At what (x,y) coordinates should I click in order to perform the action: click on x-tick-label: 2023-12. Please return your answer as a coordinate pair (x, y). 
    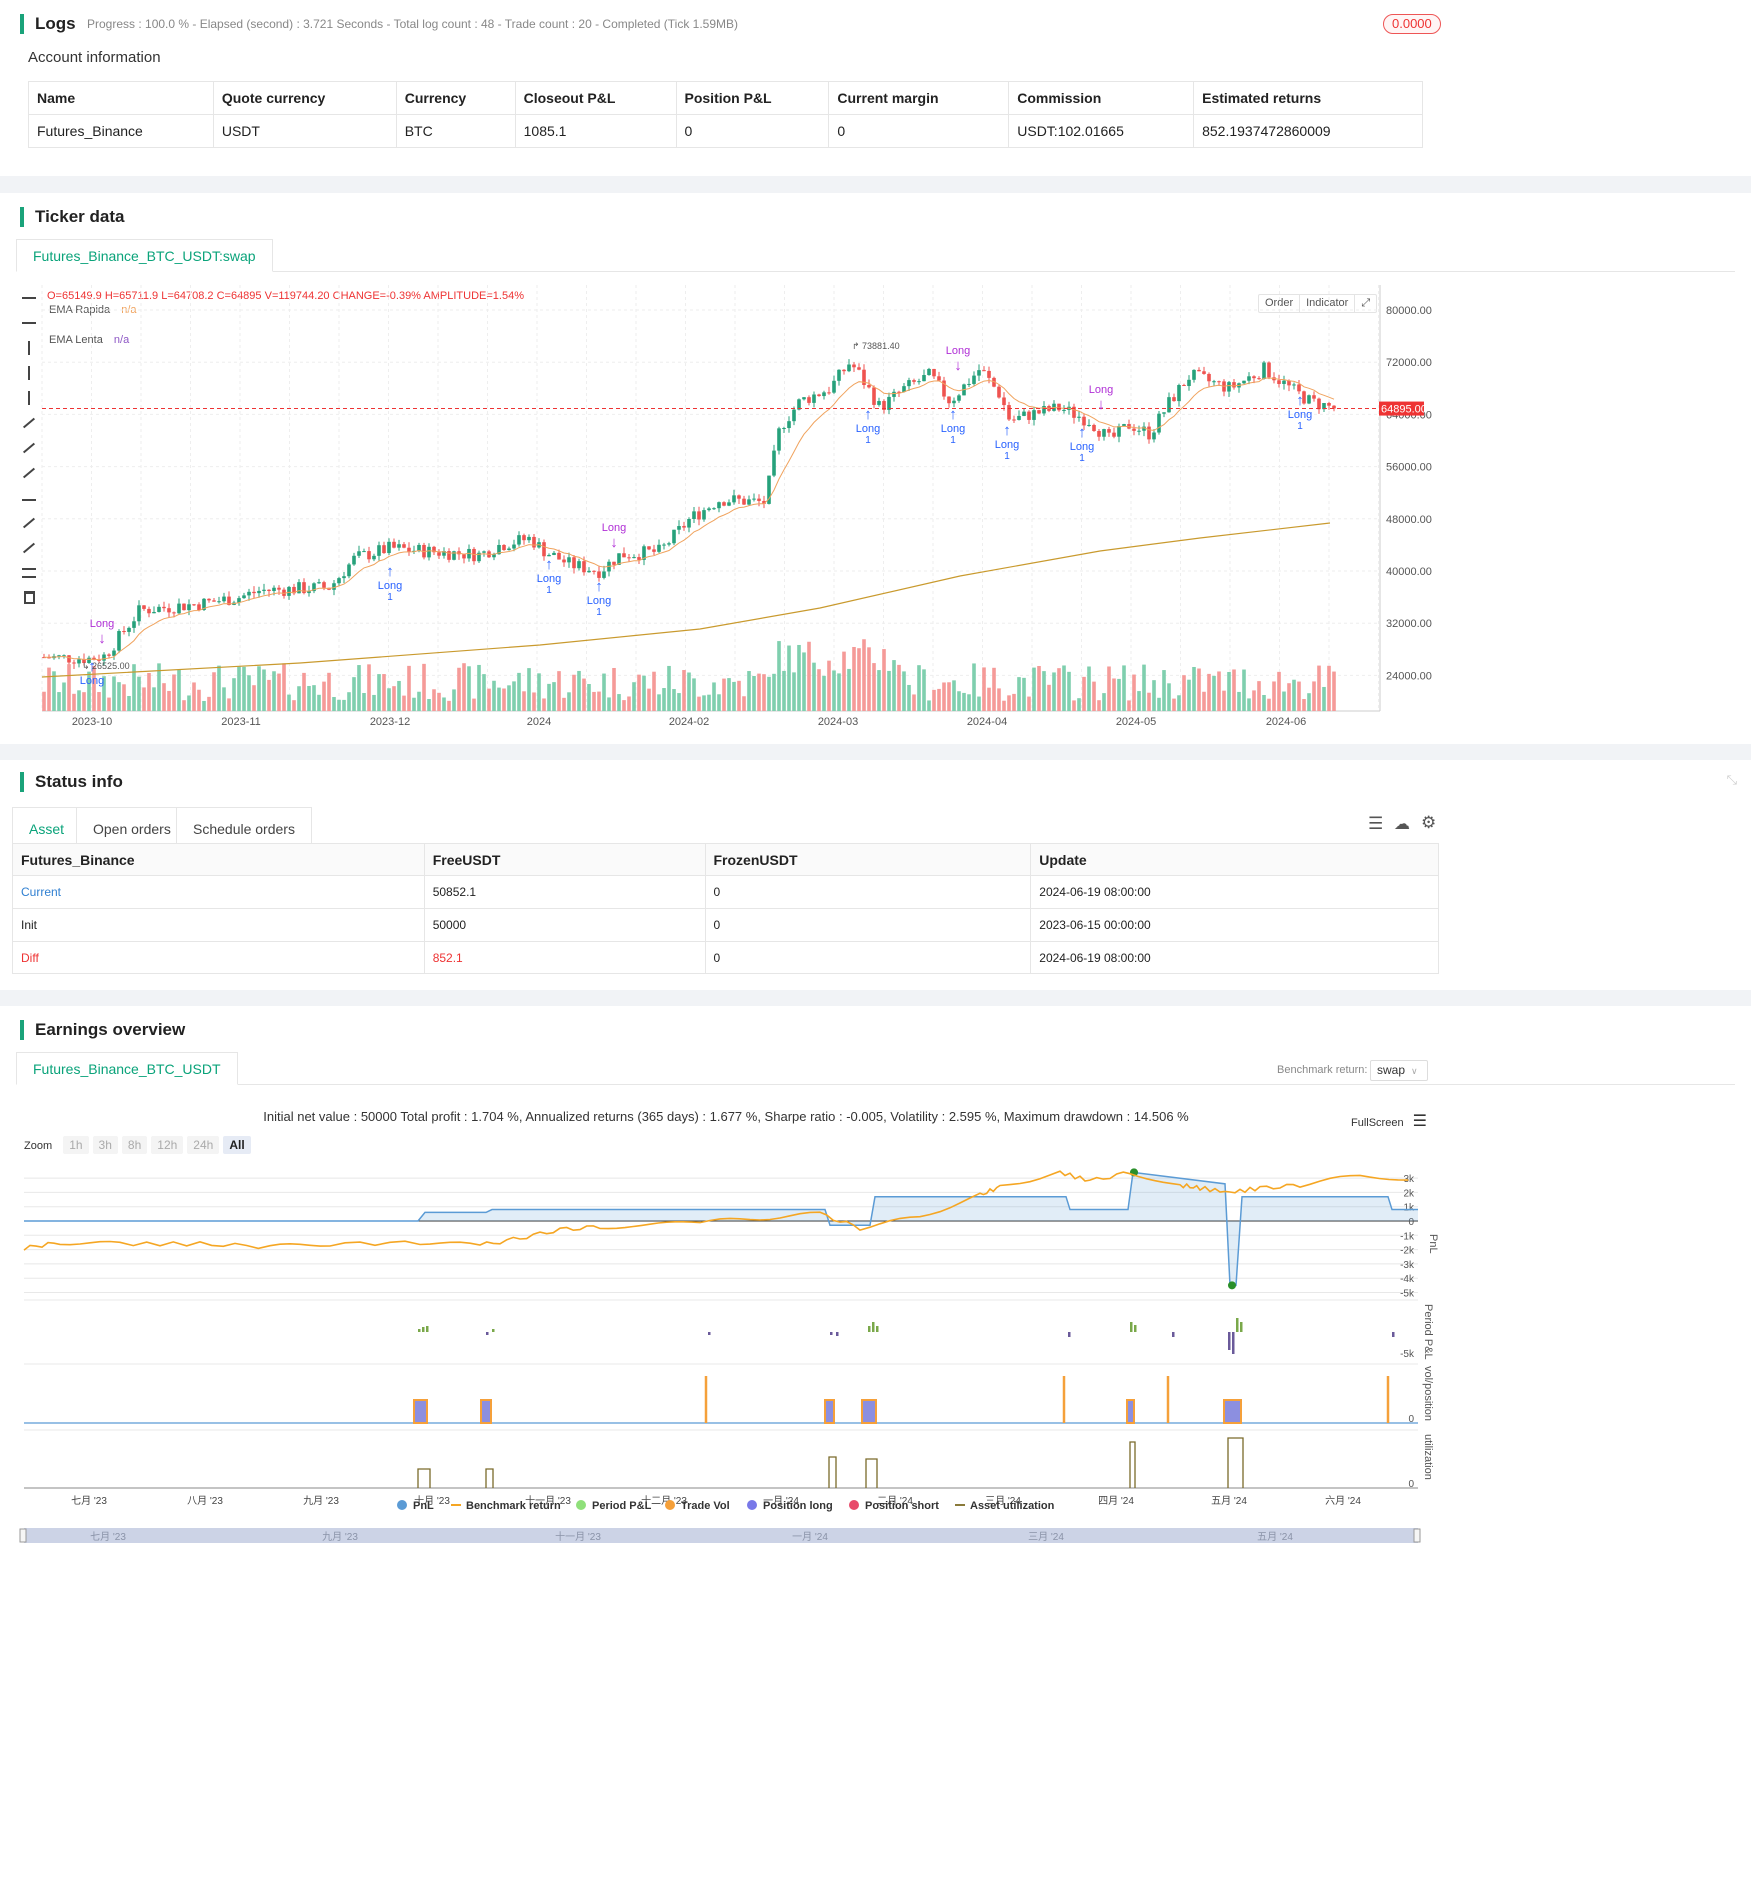
    Looking at the image, I should click on (390, 722).